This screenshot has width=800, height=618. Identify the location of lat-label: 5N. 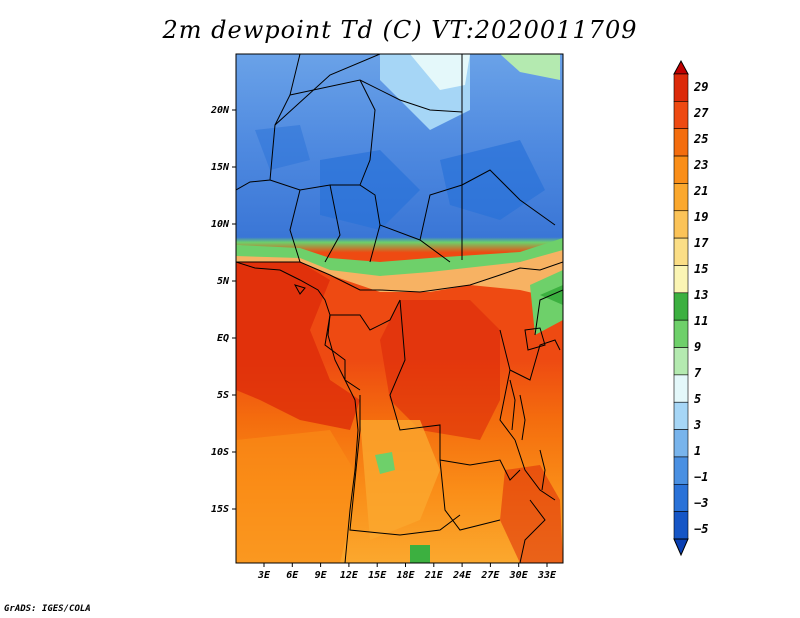
(223, 281).